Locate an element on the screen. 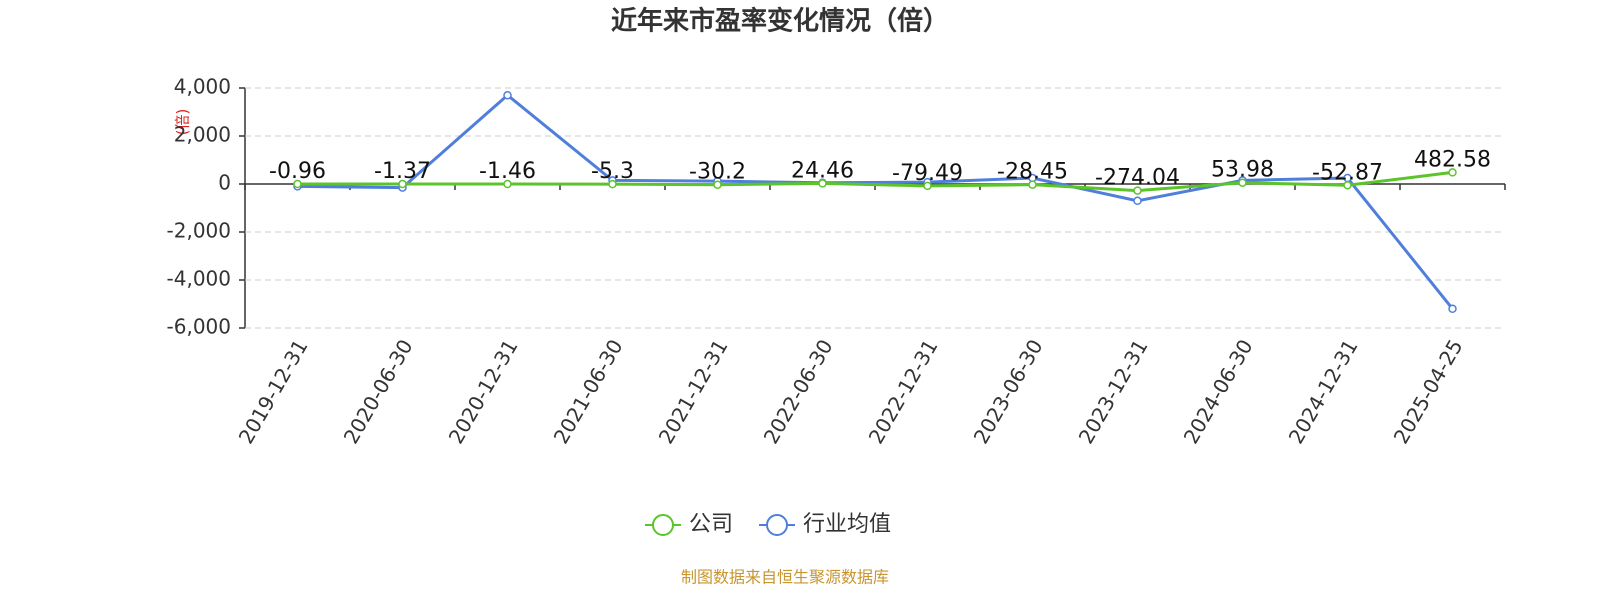  x-tick-label: 2019-12-31 is located at coordinates (273, 391).